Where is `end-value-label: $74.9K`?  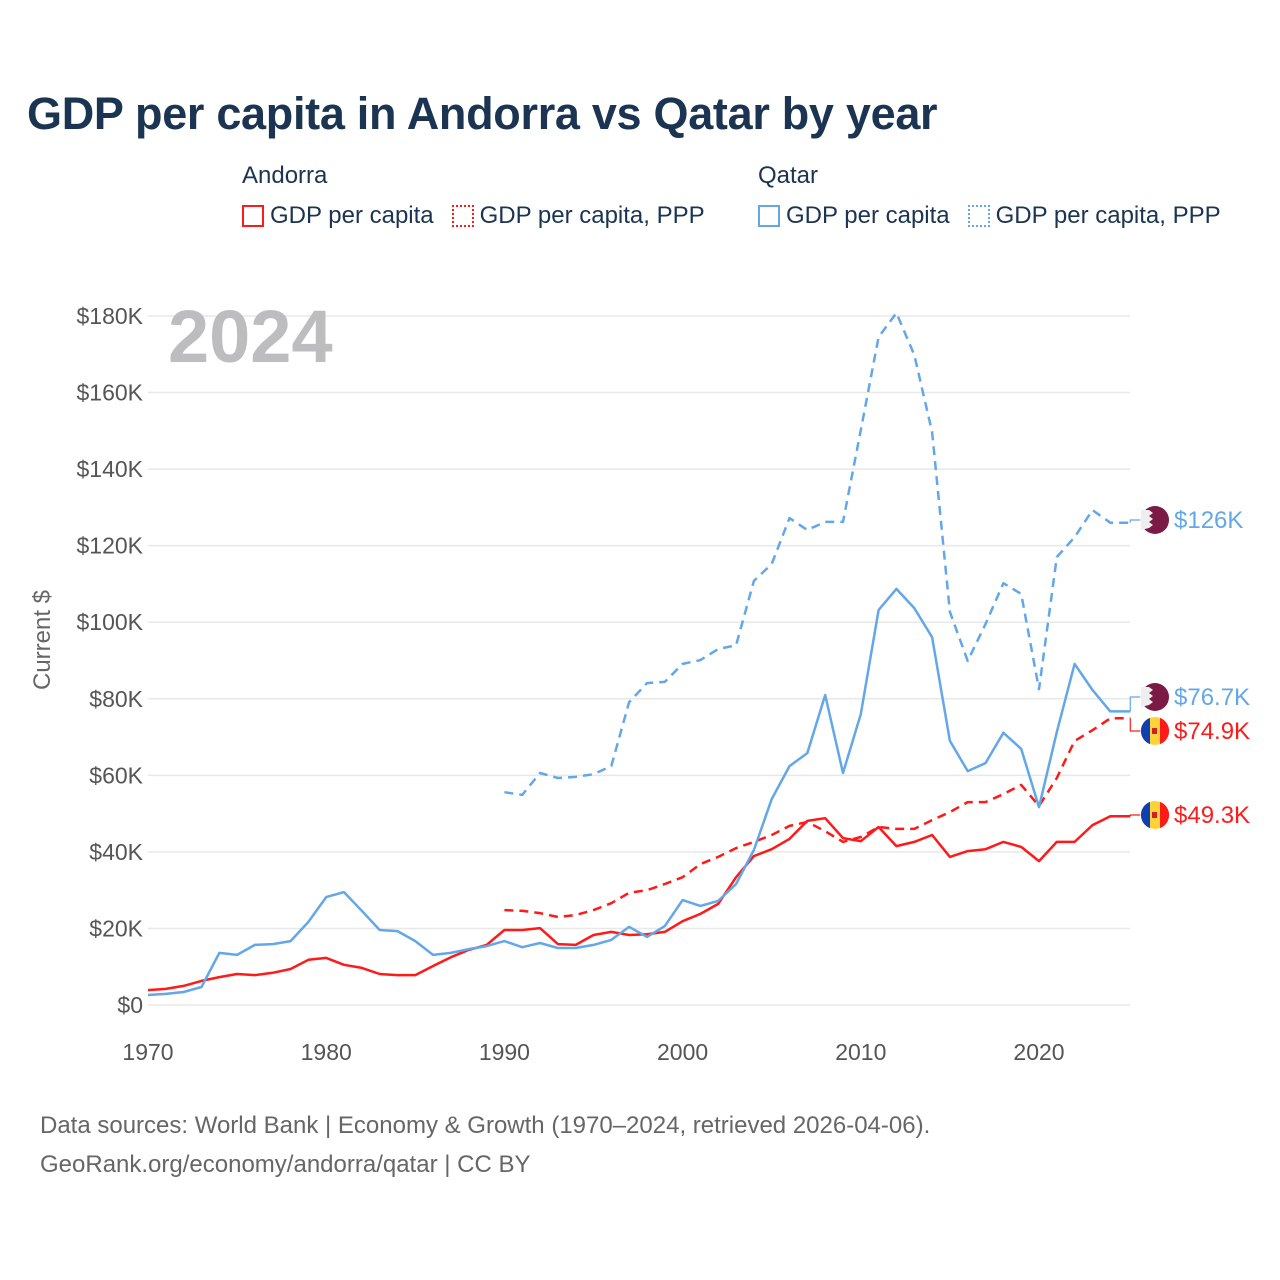
end-value-label: $74.9K is located at coordinates (1212, 731).